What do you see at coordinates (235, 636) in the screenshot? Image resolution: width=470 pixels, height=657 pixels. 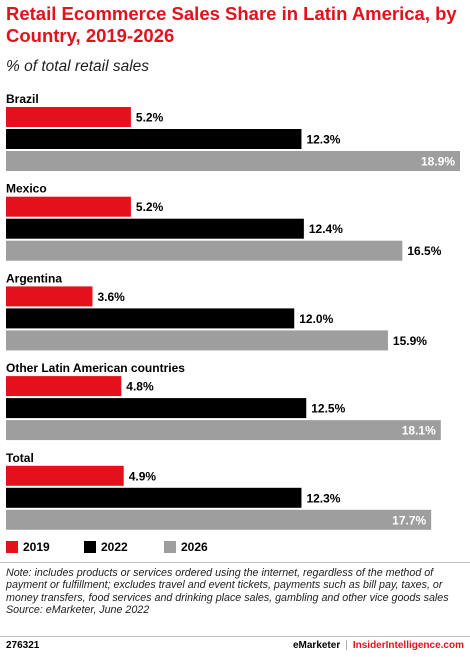 I see `footer-divider` at bounding box center [235, 636].